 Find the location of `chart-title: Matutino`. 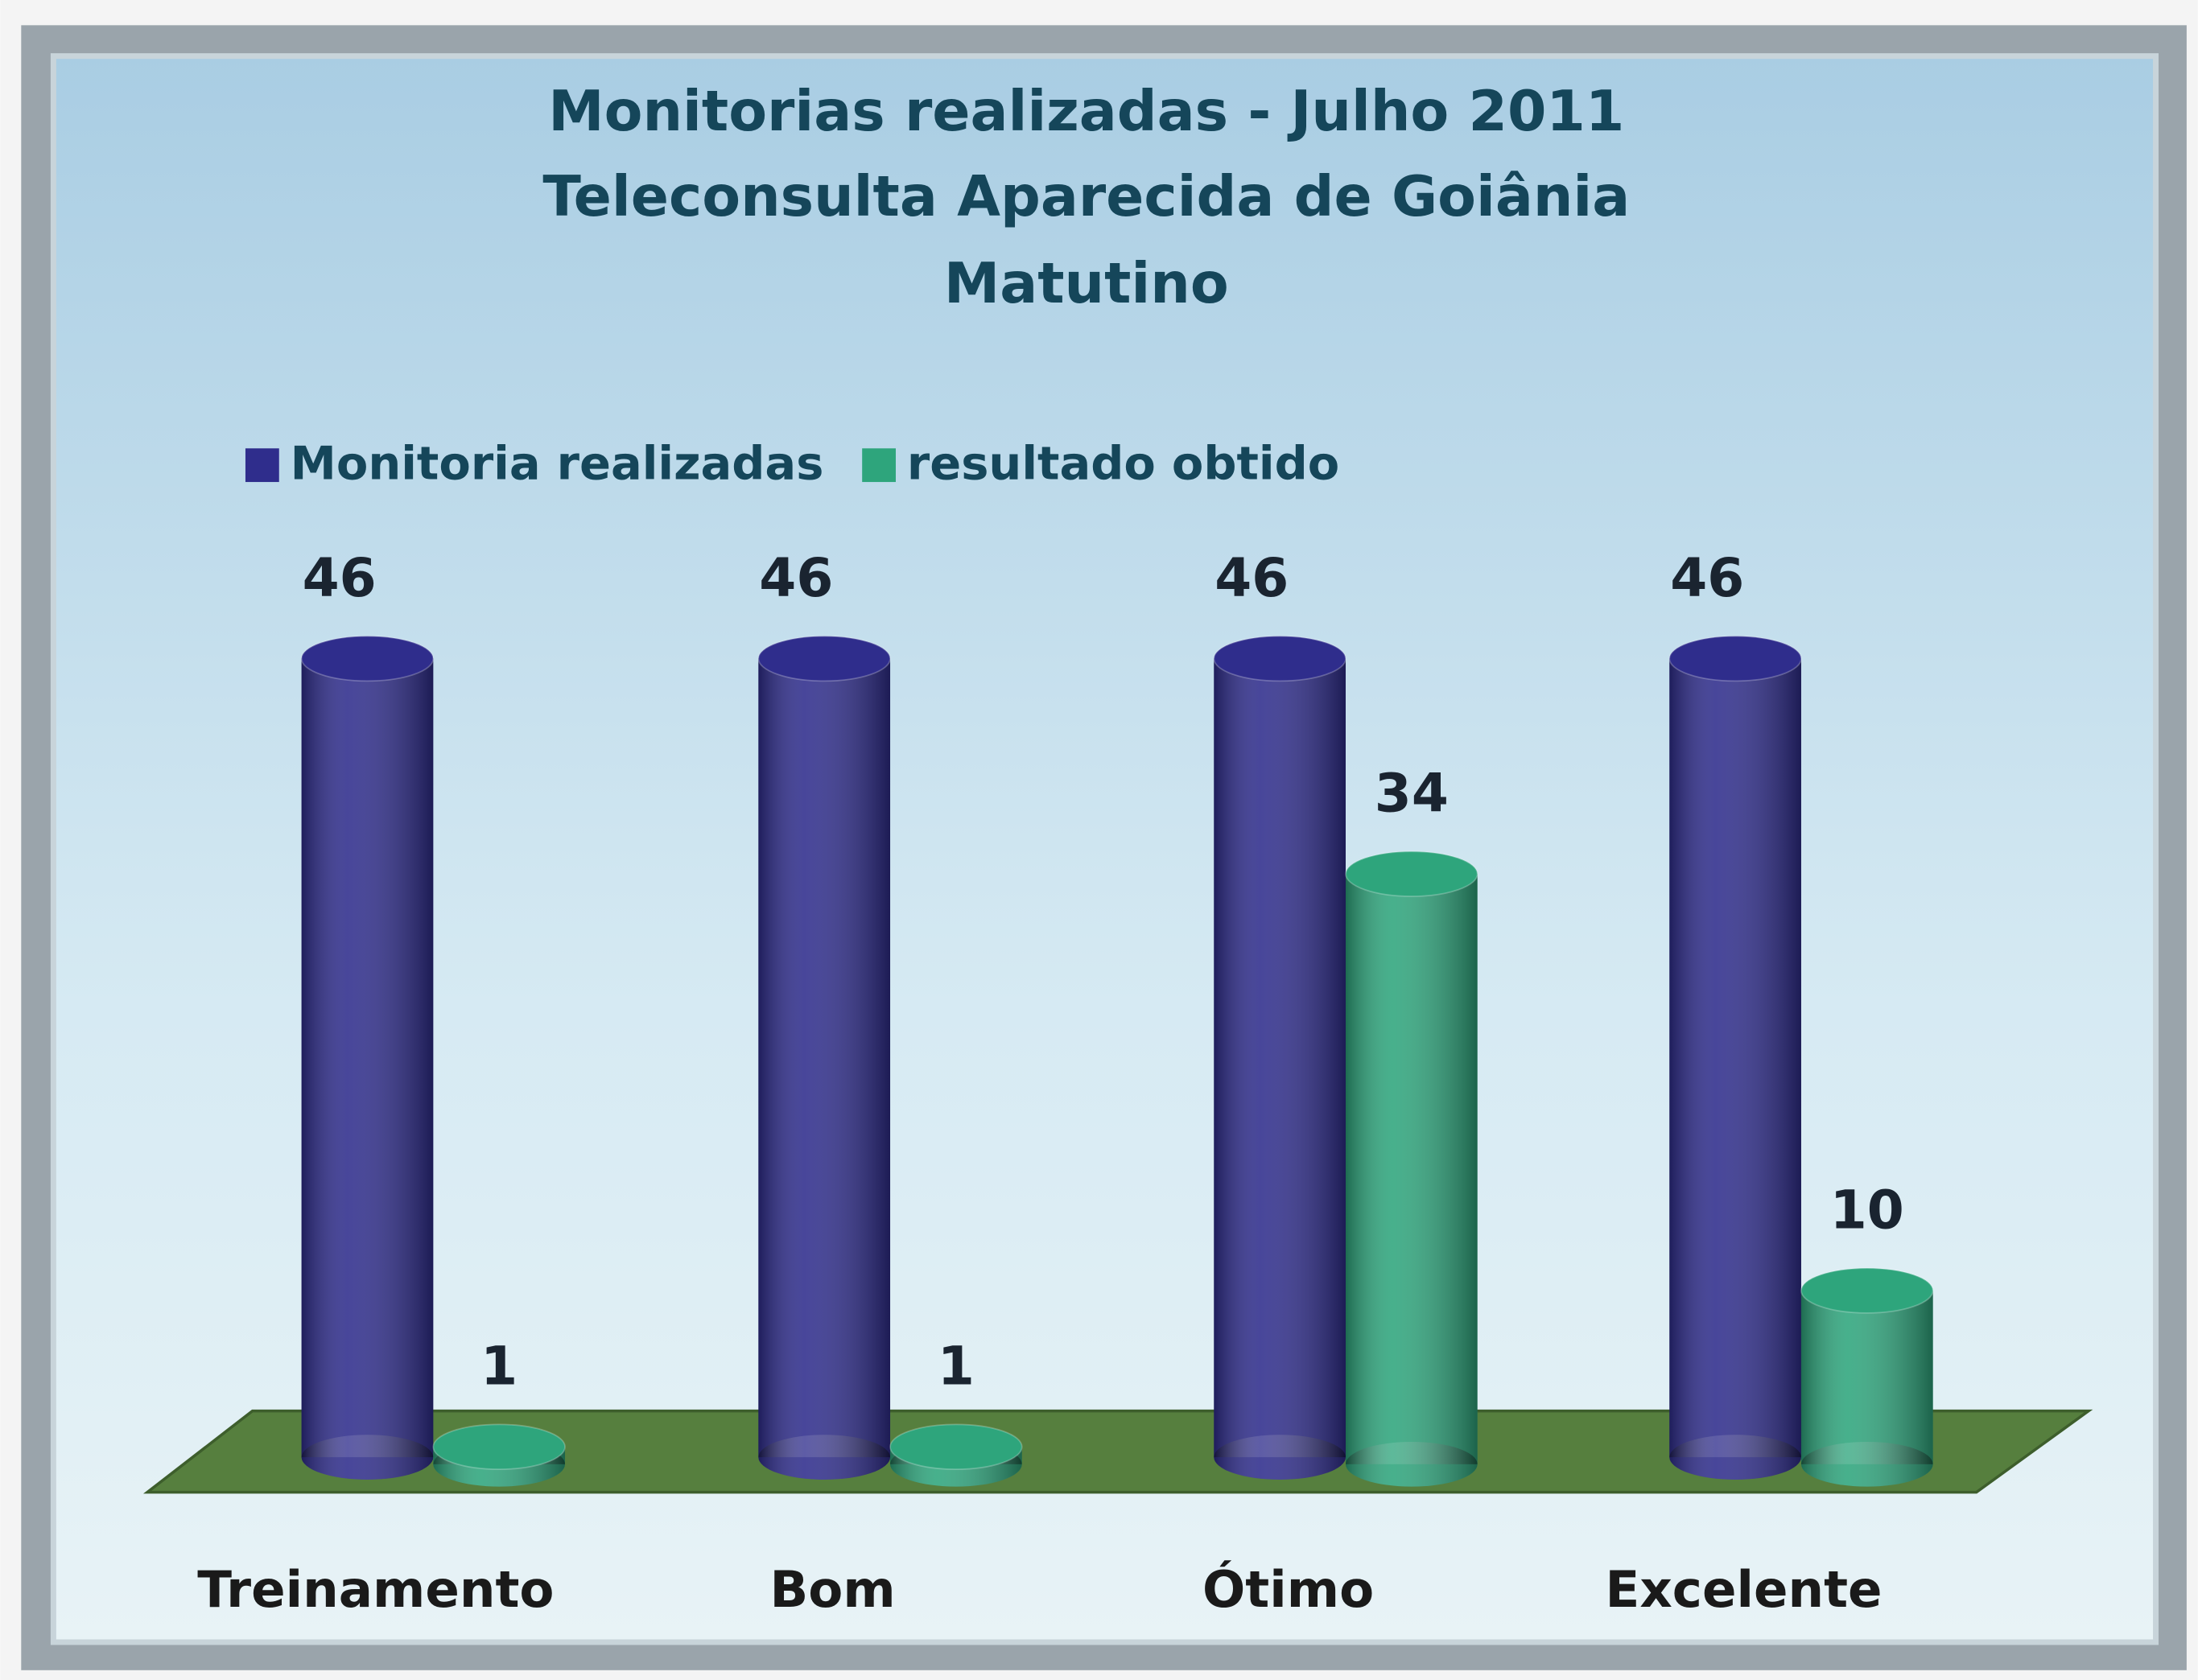

chart-title: Matutino is located at coordinates (1087, 283).